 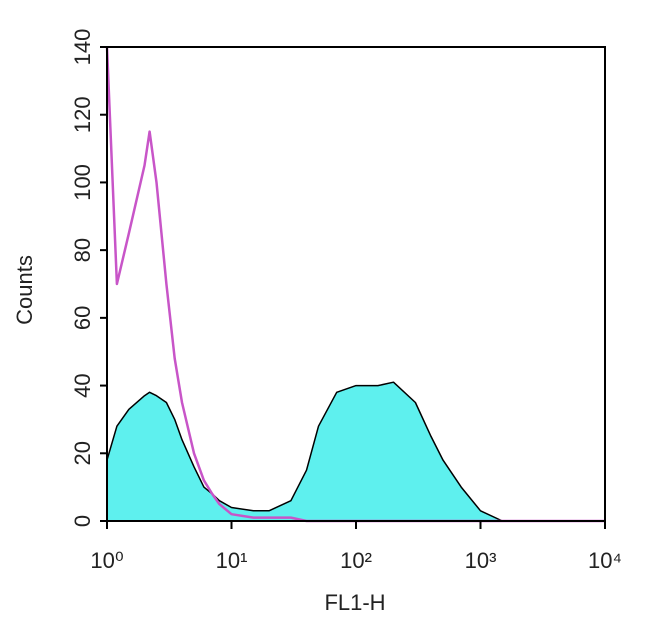 What do you see at coordinates (82, 182) in the screenshot?
I see `y-tick-label: 100` at bounding box center [82, 182].